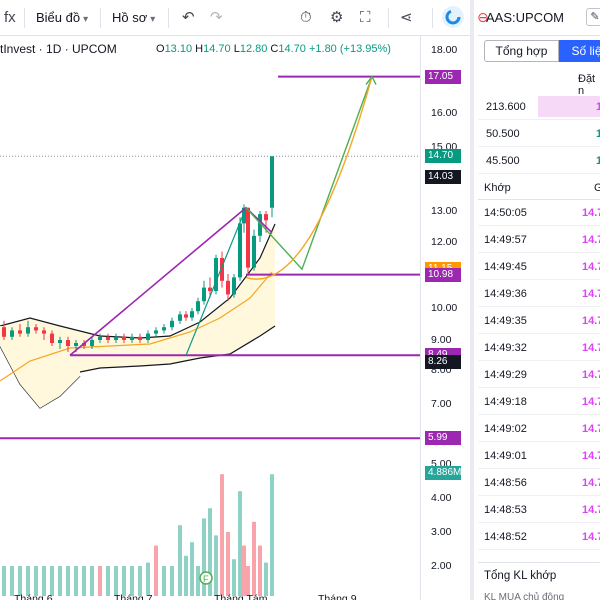 Image resolution: width=600 pixels, height=600 pixels. What do you see at coordinates (337, 17) in the screenshot?
I see `gear-icon: ⚙` at bounding box center [337, 17].